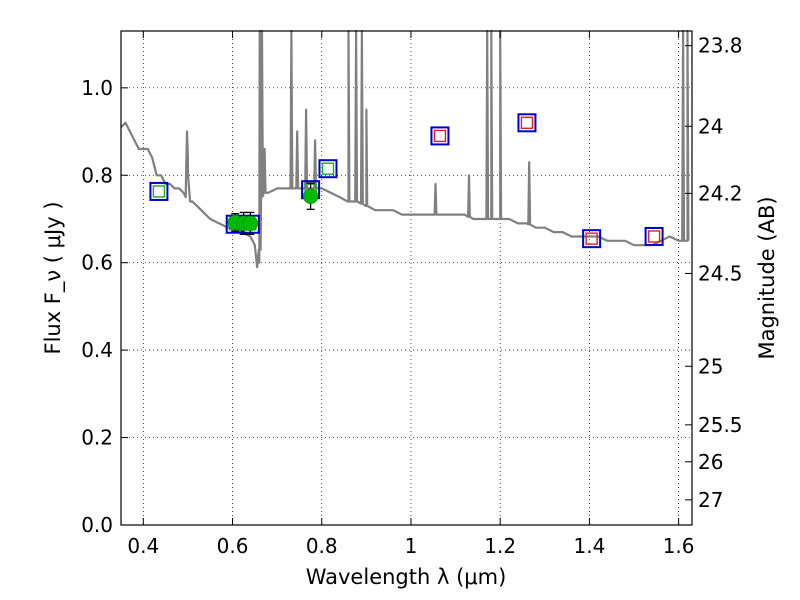 The image size is (800, 600). I want to click on x-axis-title: Wavelength λ (μm), so click(406, 577).